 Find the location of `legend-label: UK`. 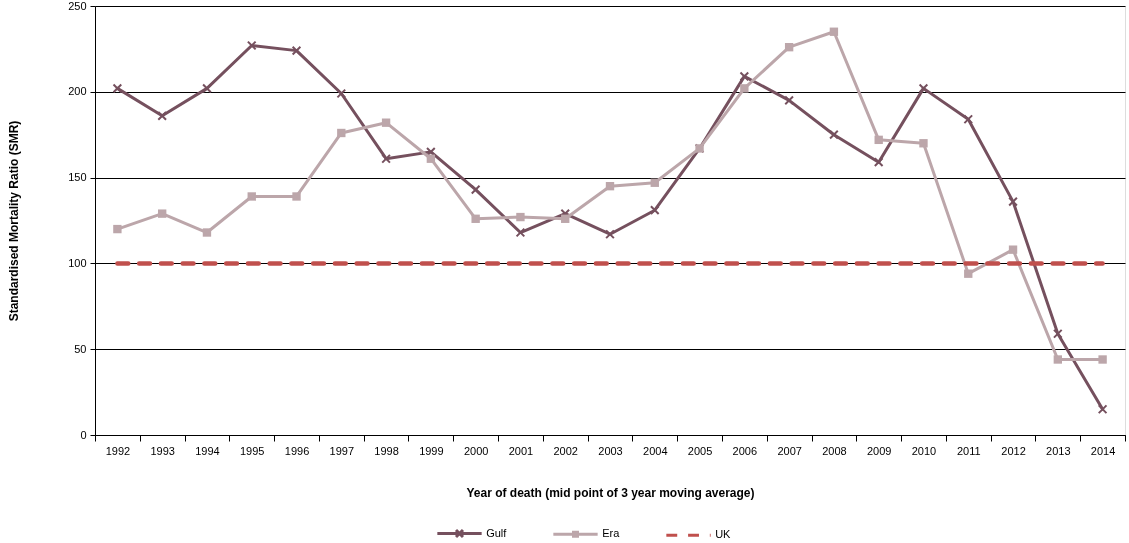

legend-label: UK is located at coordinates (723, 534).